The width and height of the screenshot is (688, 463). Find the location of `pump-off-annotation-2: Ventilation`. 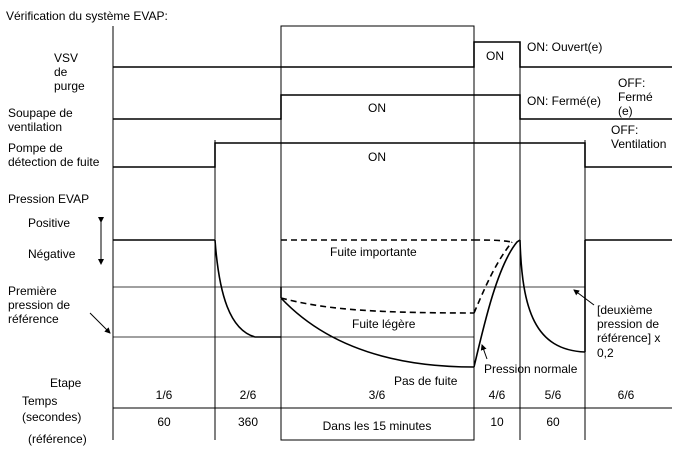

pump-off-annotation-2: Ventilation is located at coordinates (638, 144).